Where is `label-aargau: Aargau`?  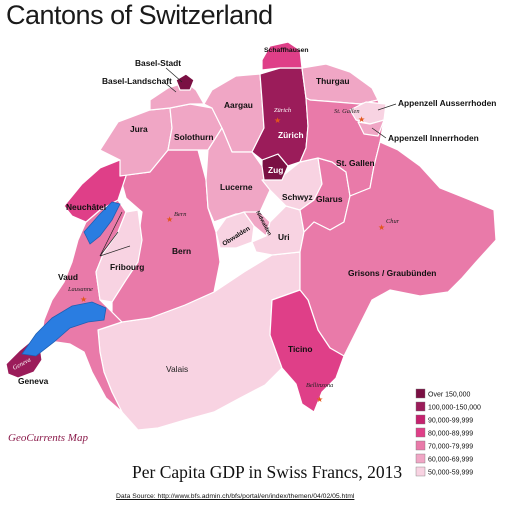 label-aargau: Aargau is located at coordinates (238, 105).